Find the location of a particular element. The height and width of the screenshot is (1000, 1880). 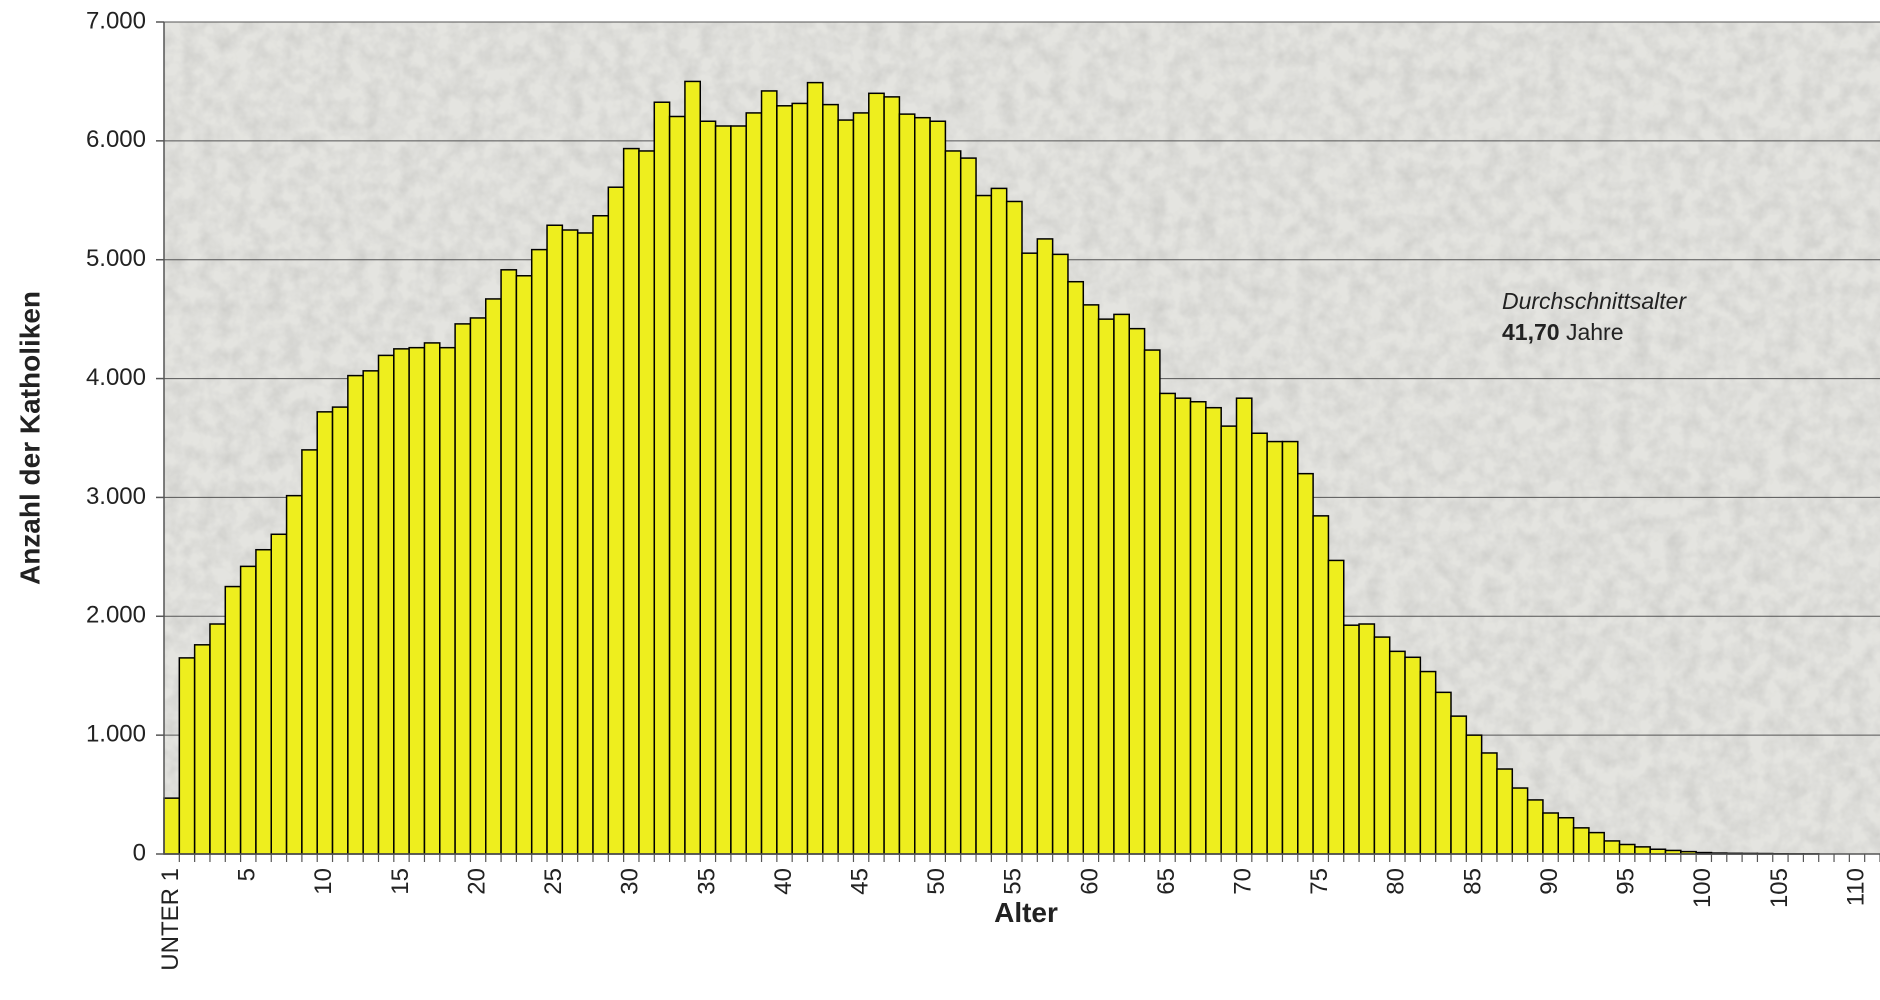

x-tick-label: 5 is located at coordinates (247, 874).